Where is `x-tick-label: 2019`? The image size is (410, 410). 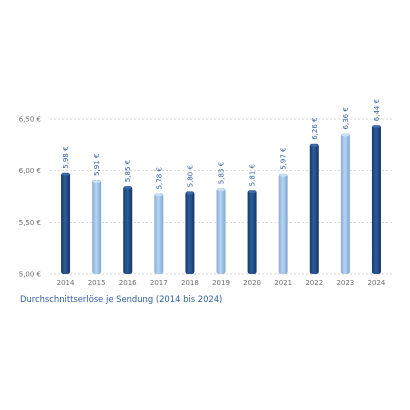 x-tick-label: 2019 is located at coordinates (221, 283).